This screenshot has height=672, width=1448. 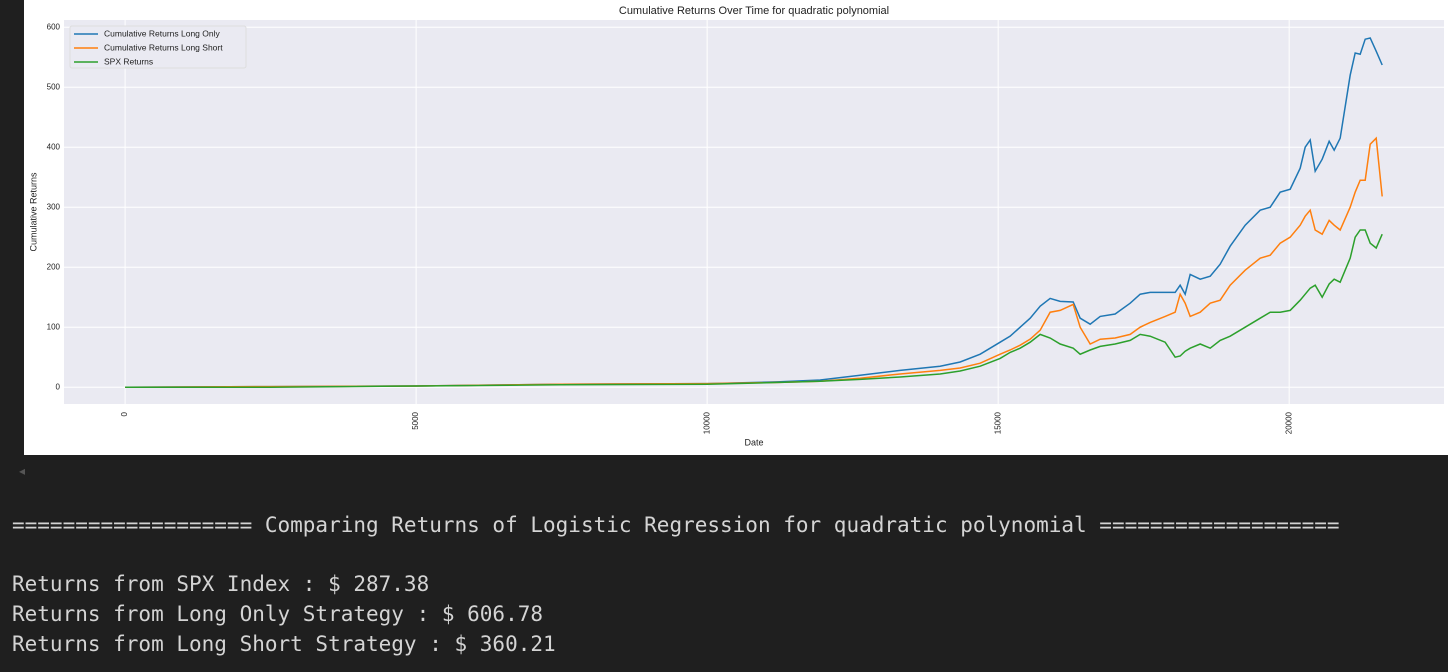 What do you see at coordinates (33, 212) in the screenshot?
I see `y-axis-label: Cumulative Returns` at bounding box center [33, 212].